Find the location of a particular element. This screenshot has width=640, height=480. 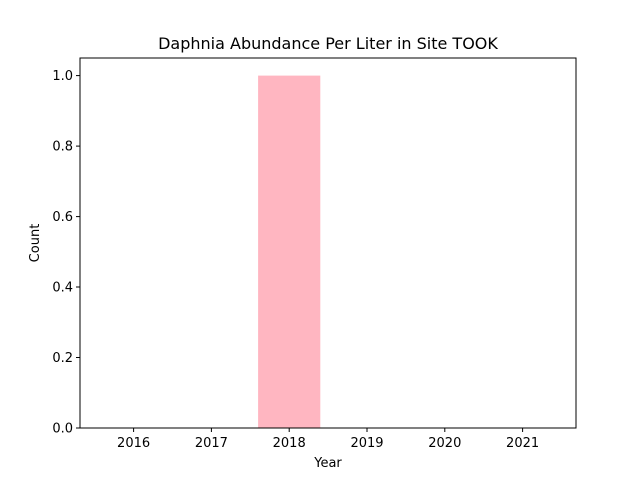

y-tick-label: 0.6 is located at coordinates (62, 217).